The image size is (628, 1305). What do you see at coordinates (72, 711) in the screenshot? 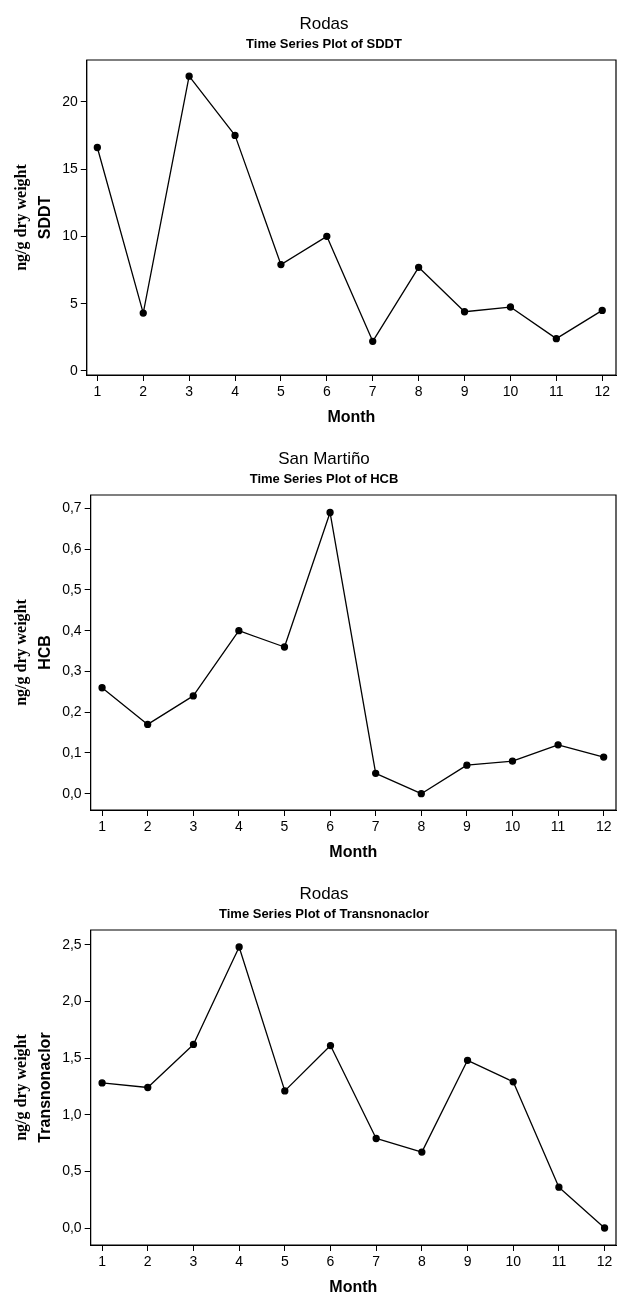
I see `y-tick-label: 0,2` at bounding box center [72, 711].